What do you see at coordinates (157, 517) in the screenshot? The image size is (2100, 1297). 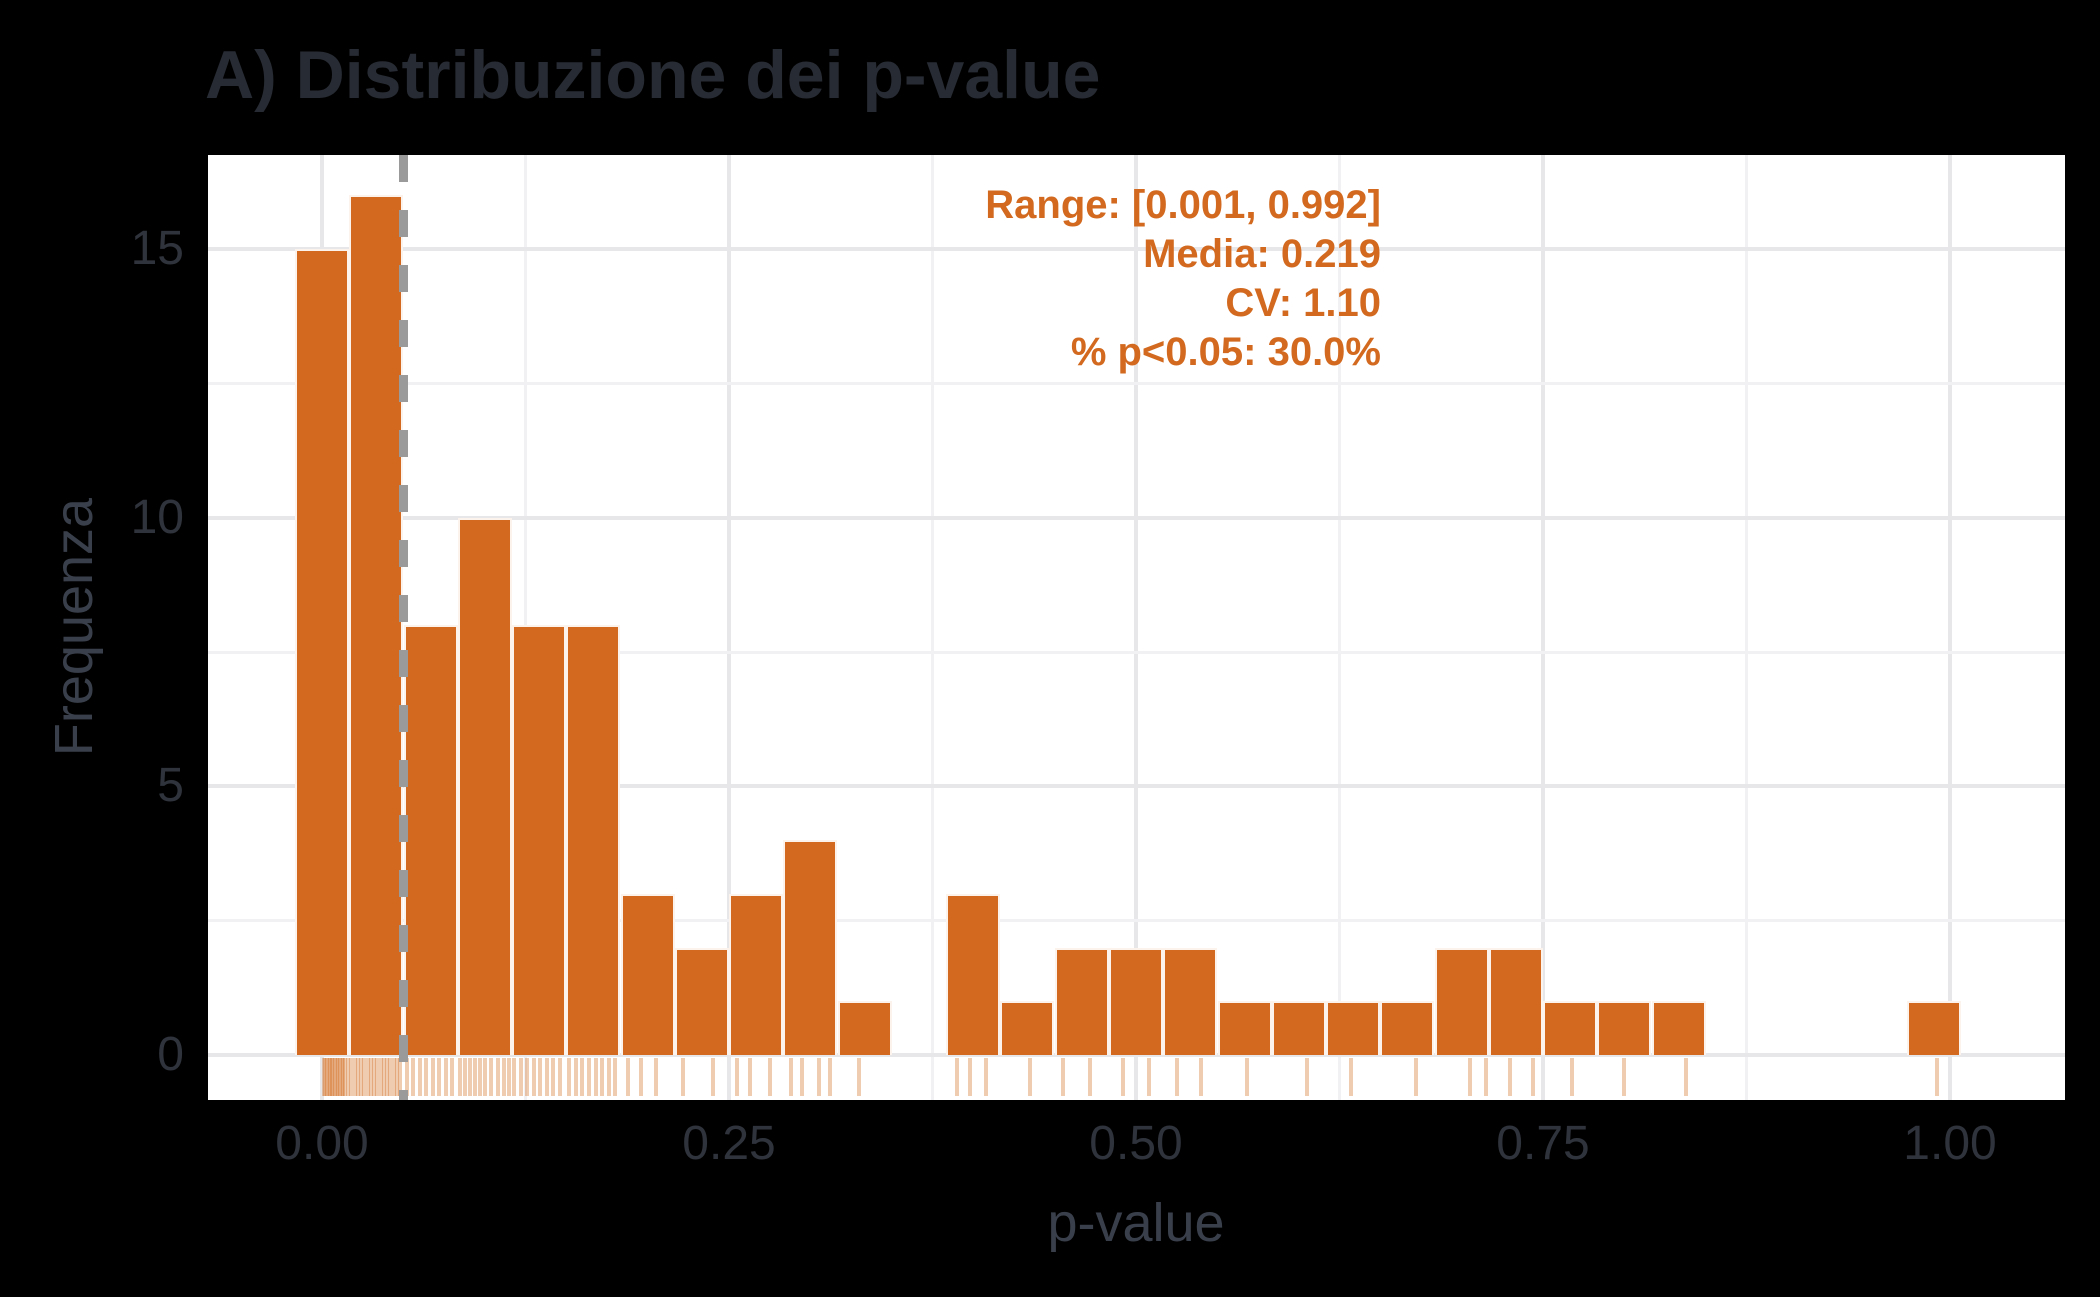 I see `y-tick-label: 10` at bounding box center [157, 517].